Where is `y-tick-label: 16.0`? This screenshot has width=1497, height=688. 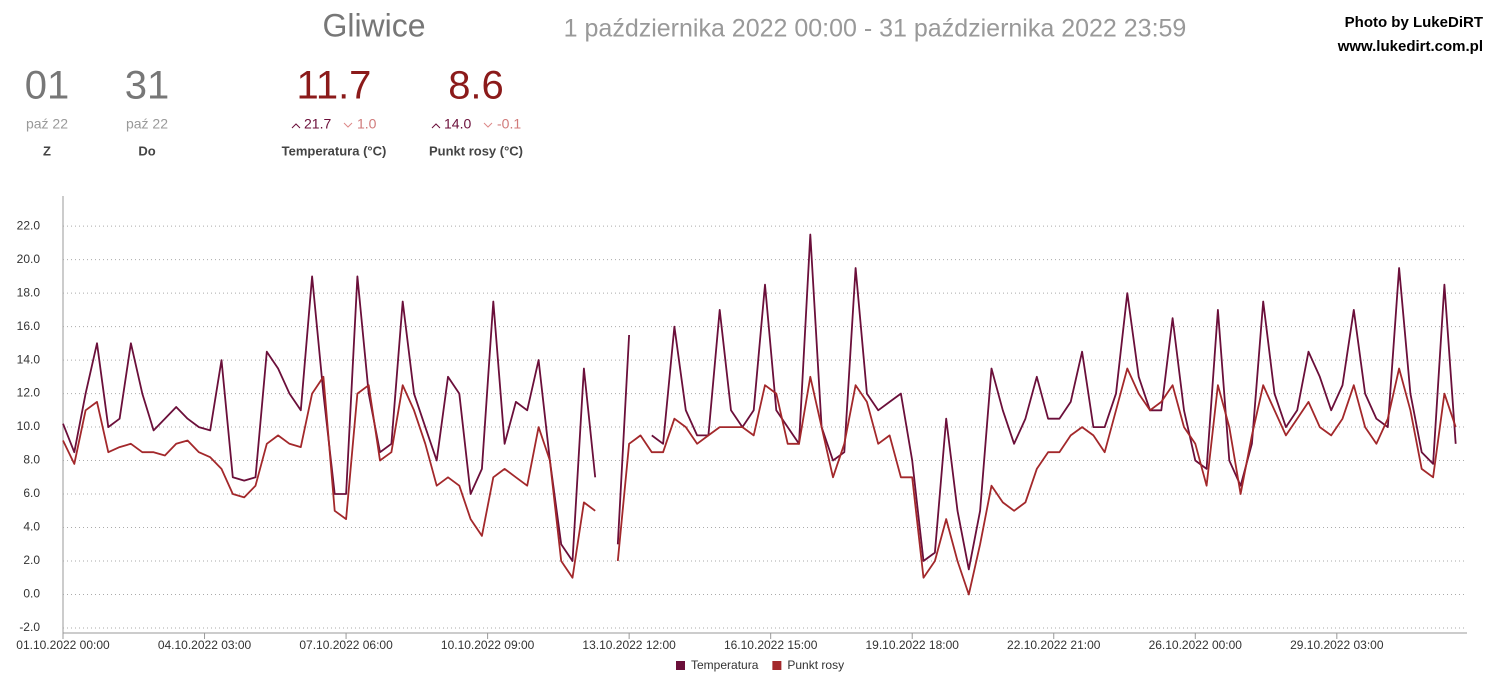 y-tick-label: 16.0 is located at coordinates (29, 326).